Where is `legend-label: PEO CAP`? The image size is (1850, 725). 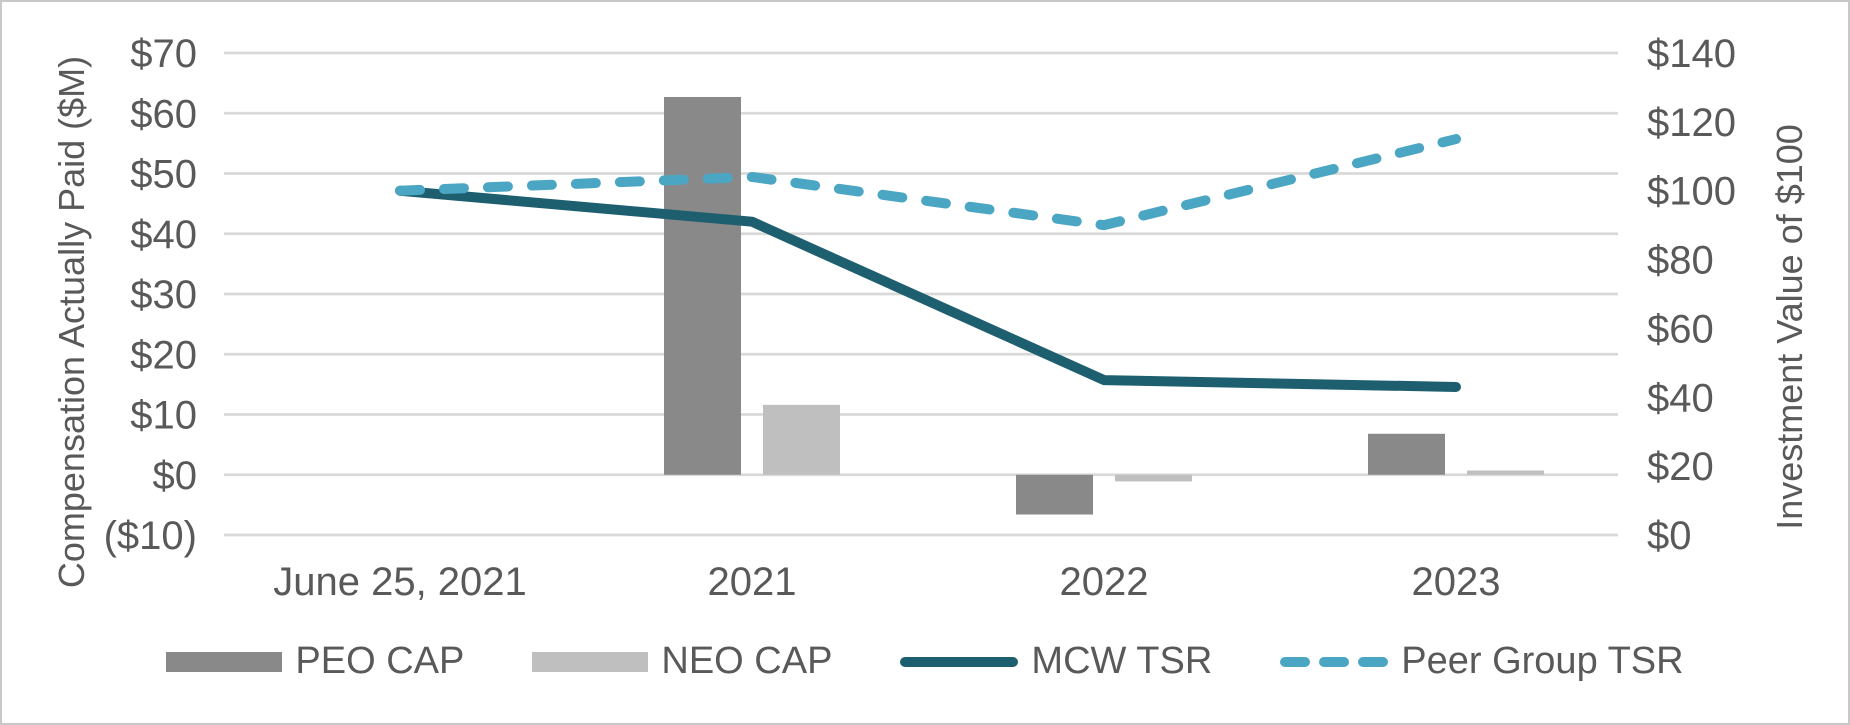
legend-label: PEO CAP is located at coordinates (380, 661).